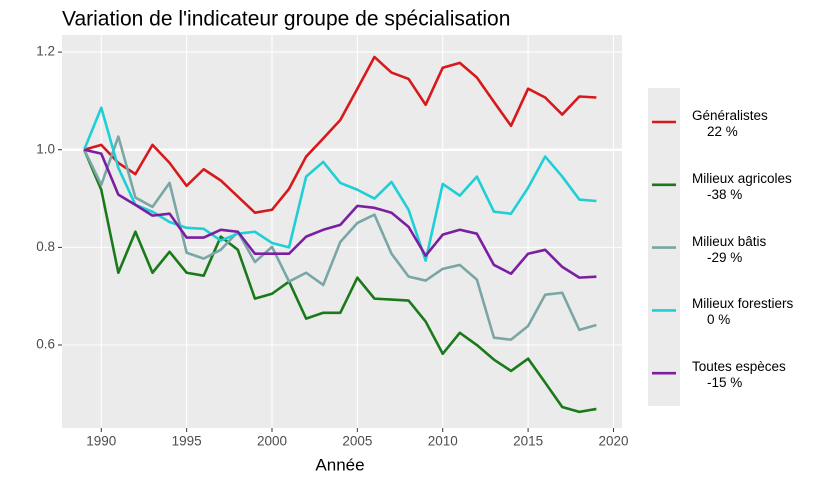 Image resolution: width=825 pixels, height=485 pixels. I want to click on legend-label: Milieux forestiers 0 %, so click(743, 312).